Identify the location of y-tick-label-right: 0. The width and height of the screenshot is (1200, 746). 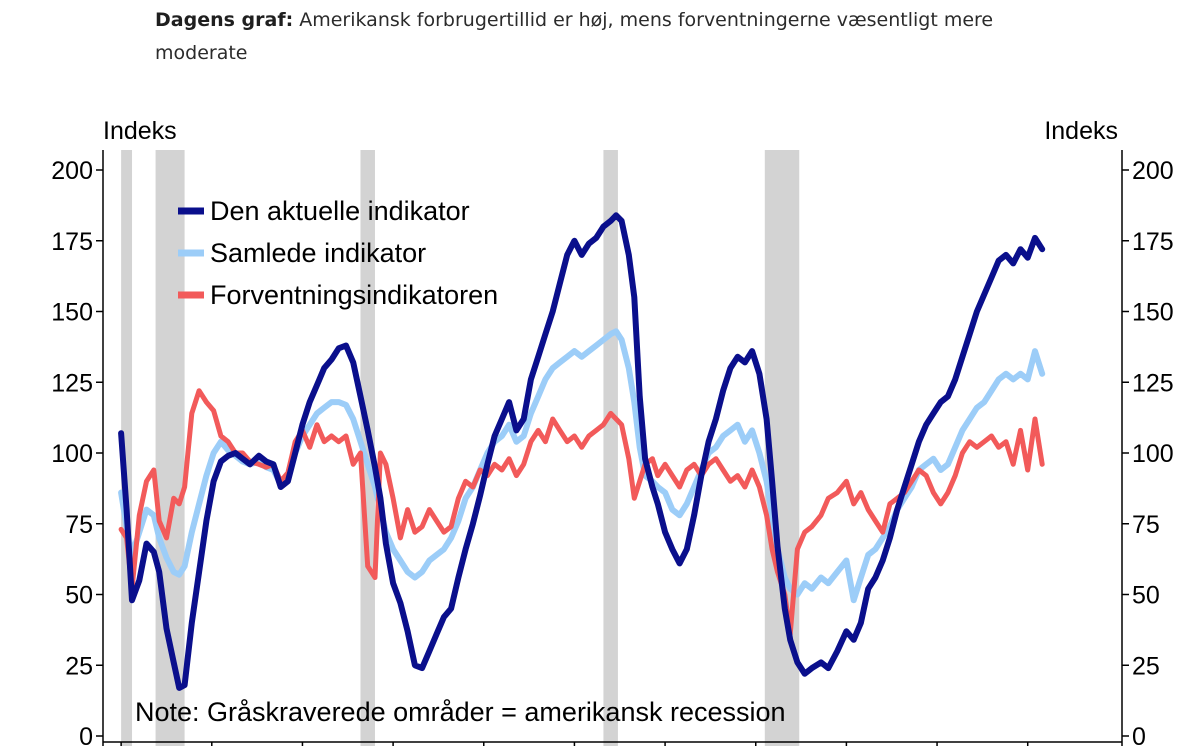
(1139, 734).